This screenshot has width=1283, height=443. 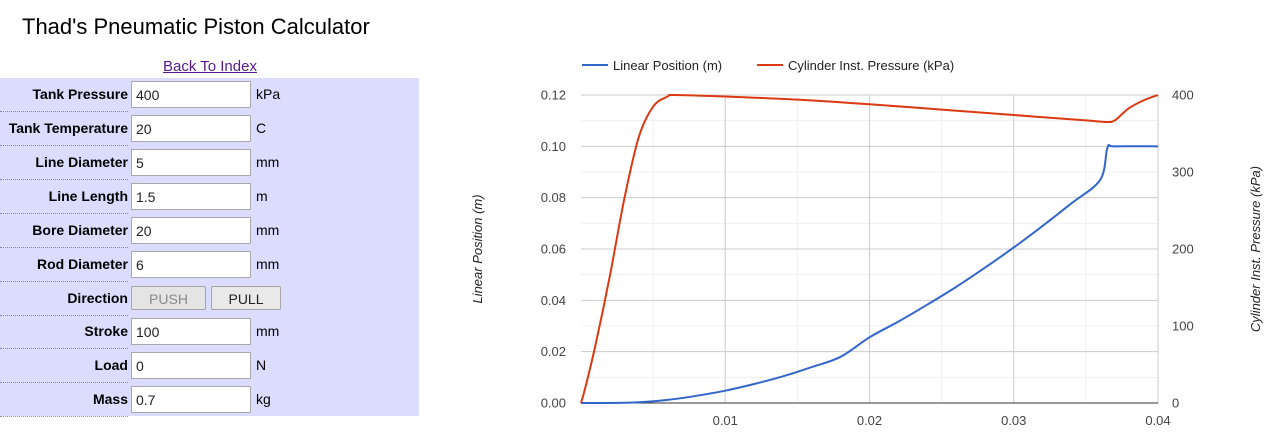 What do you see at coordinates (263, 399) in the screenshot?
I see `mass-unit: kg` at bounding box center [263, 399].